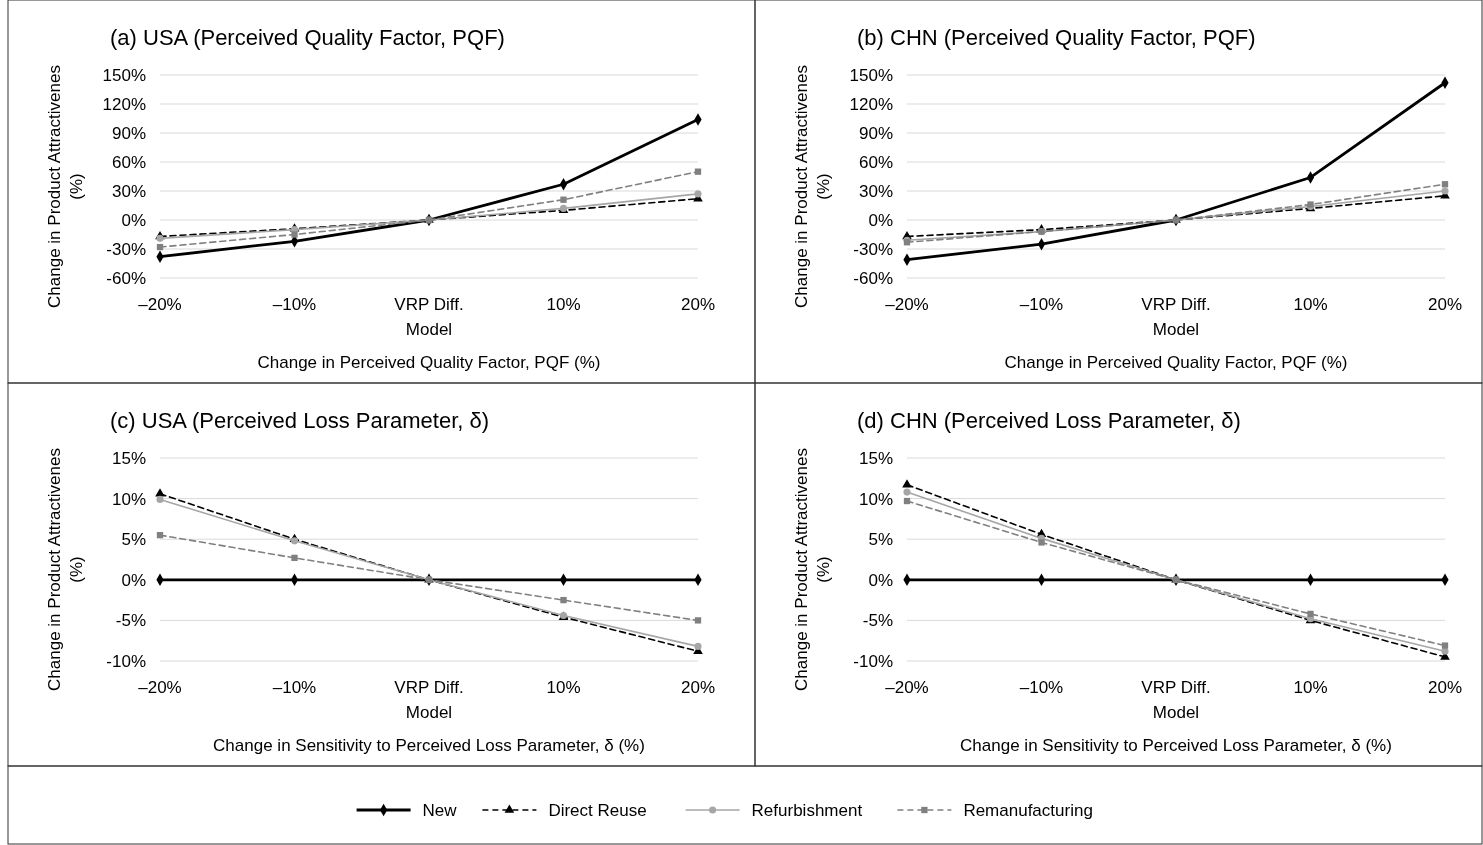 The width and height of the screenshot is (1483, 845). I want to click on chart-title: (b) CHN (Perceived Quality Factor, PQF), so click(1056, 37).